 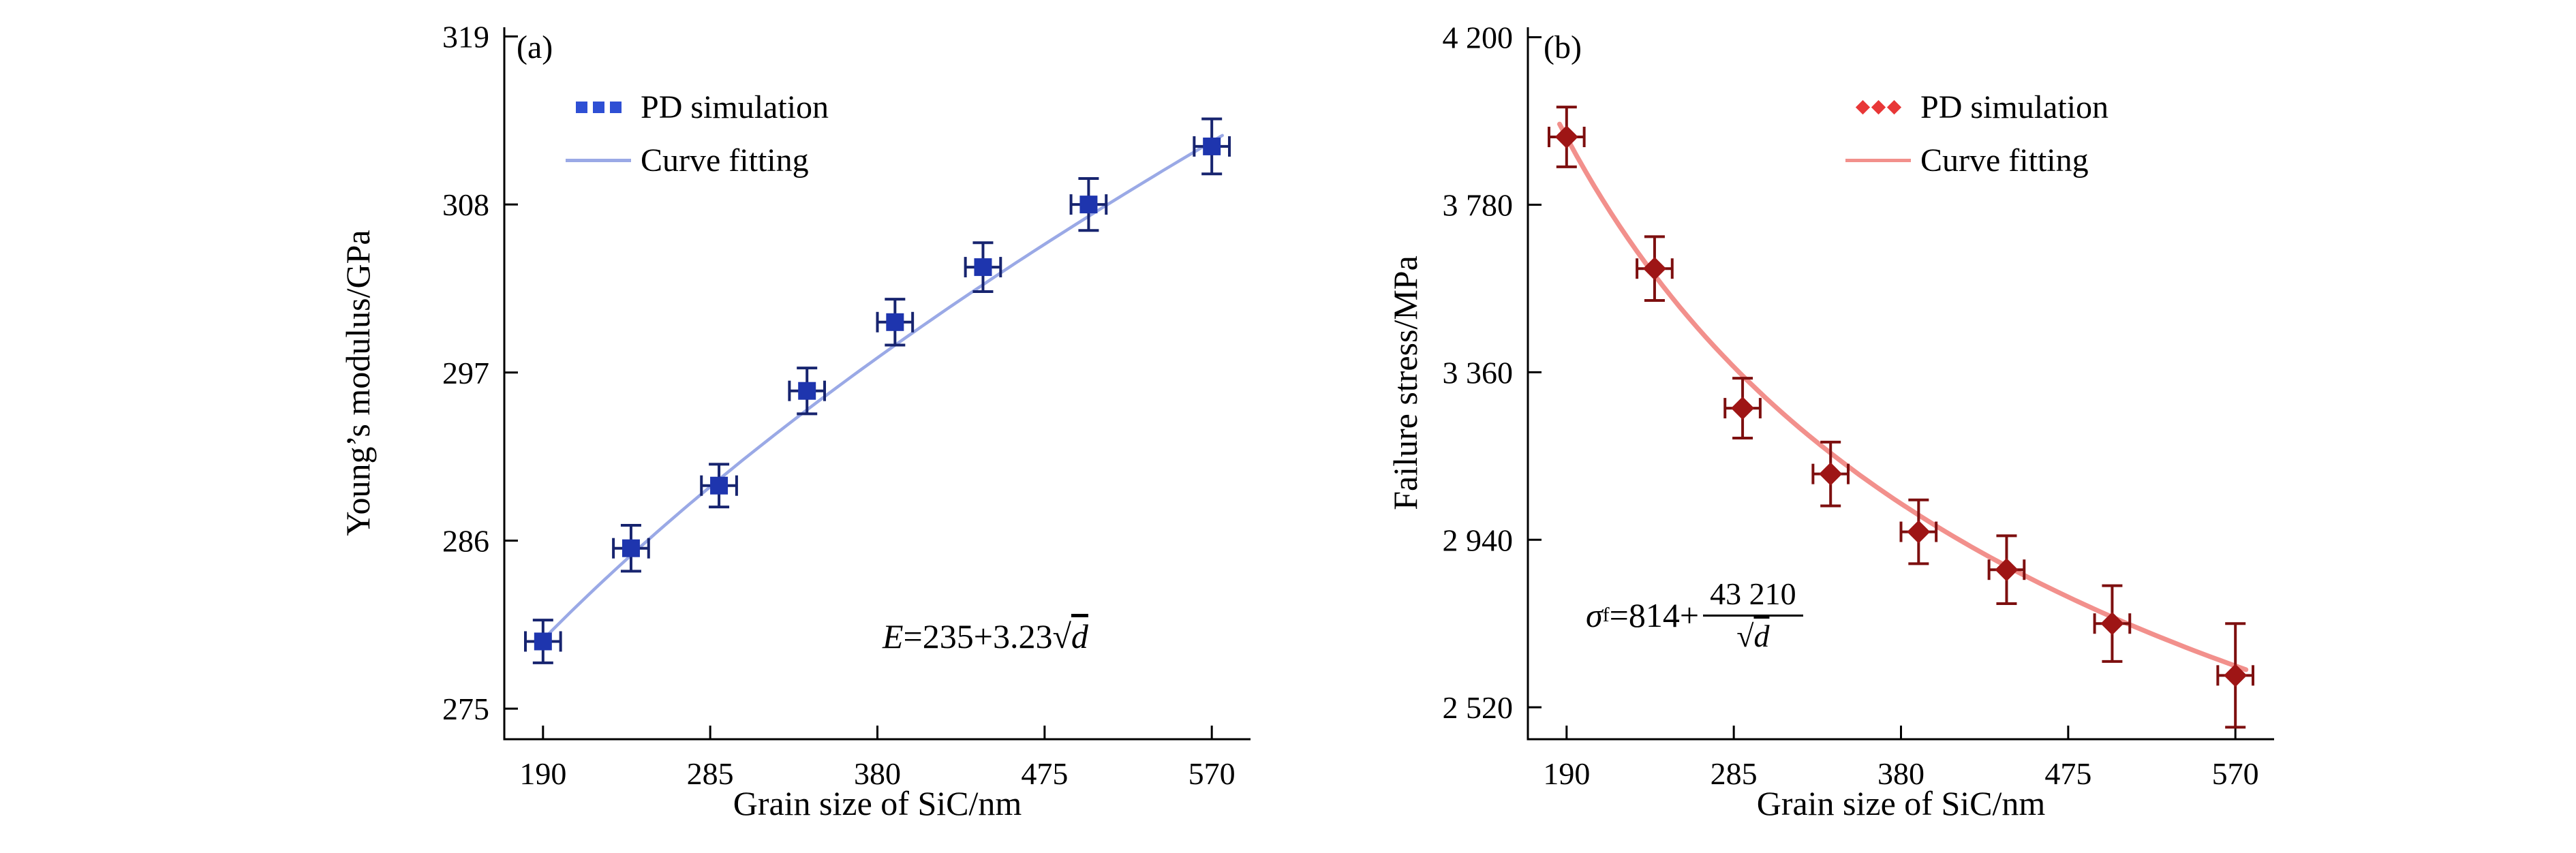 I want to click on fraction: 43 210 √d, so click(x=1753, y=615).